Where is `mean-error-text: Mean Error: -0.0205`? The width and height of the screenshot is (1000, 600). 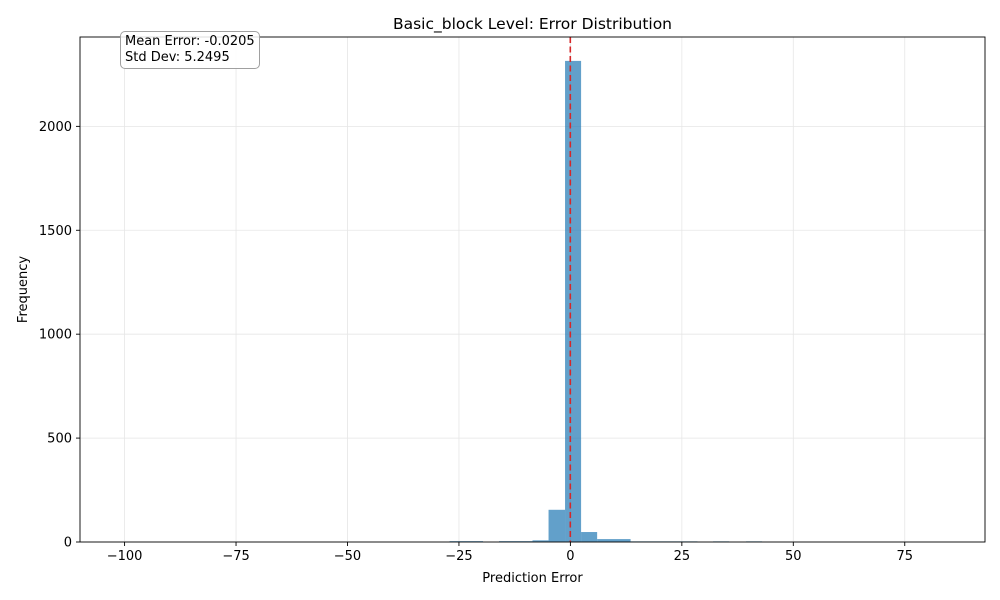 mean-error-text: Mean Error: -0.0205 is located at coordinates (190, 41).